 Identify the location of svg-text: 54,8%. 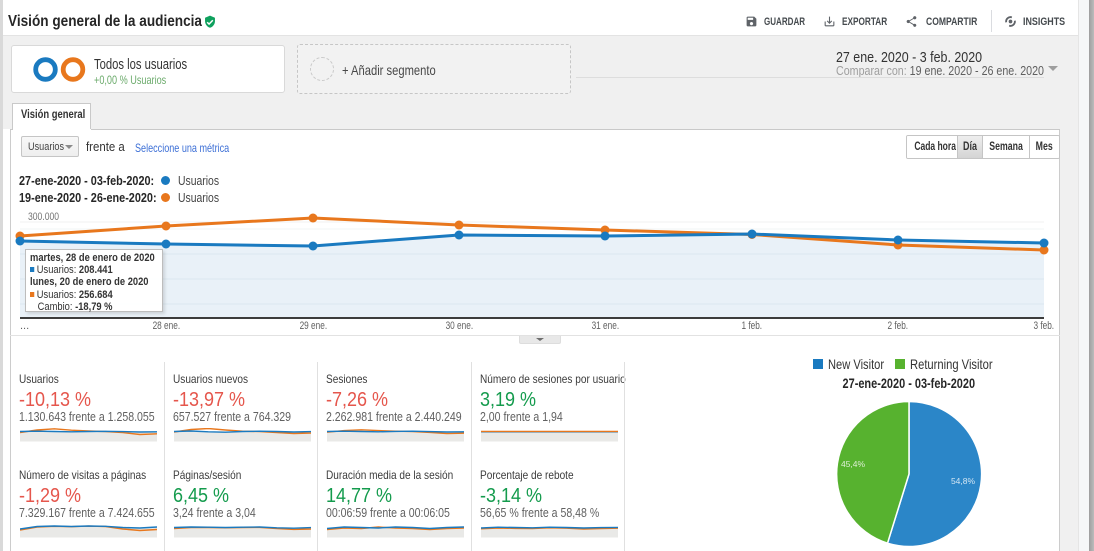
(963, 481).